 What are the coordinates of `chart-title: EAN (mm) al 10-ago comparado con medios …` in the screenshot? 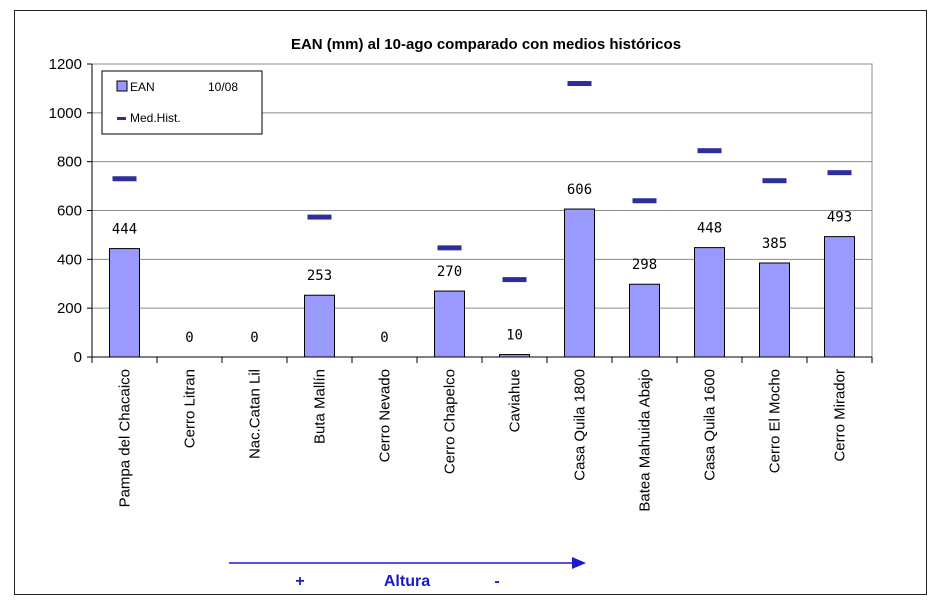 It's located at (486, 44).